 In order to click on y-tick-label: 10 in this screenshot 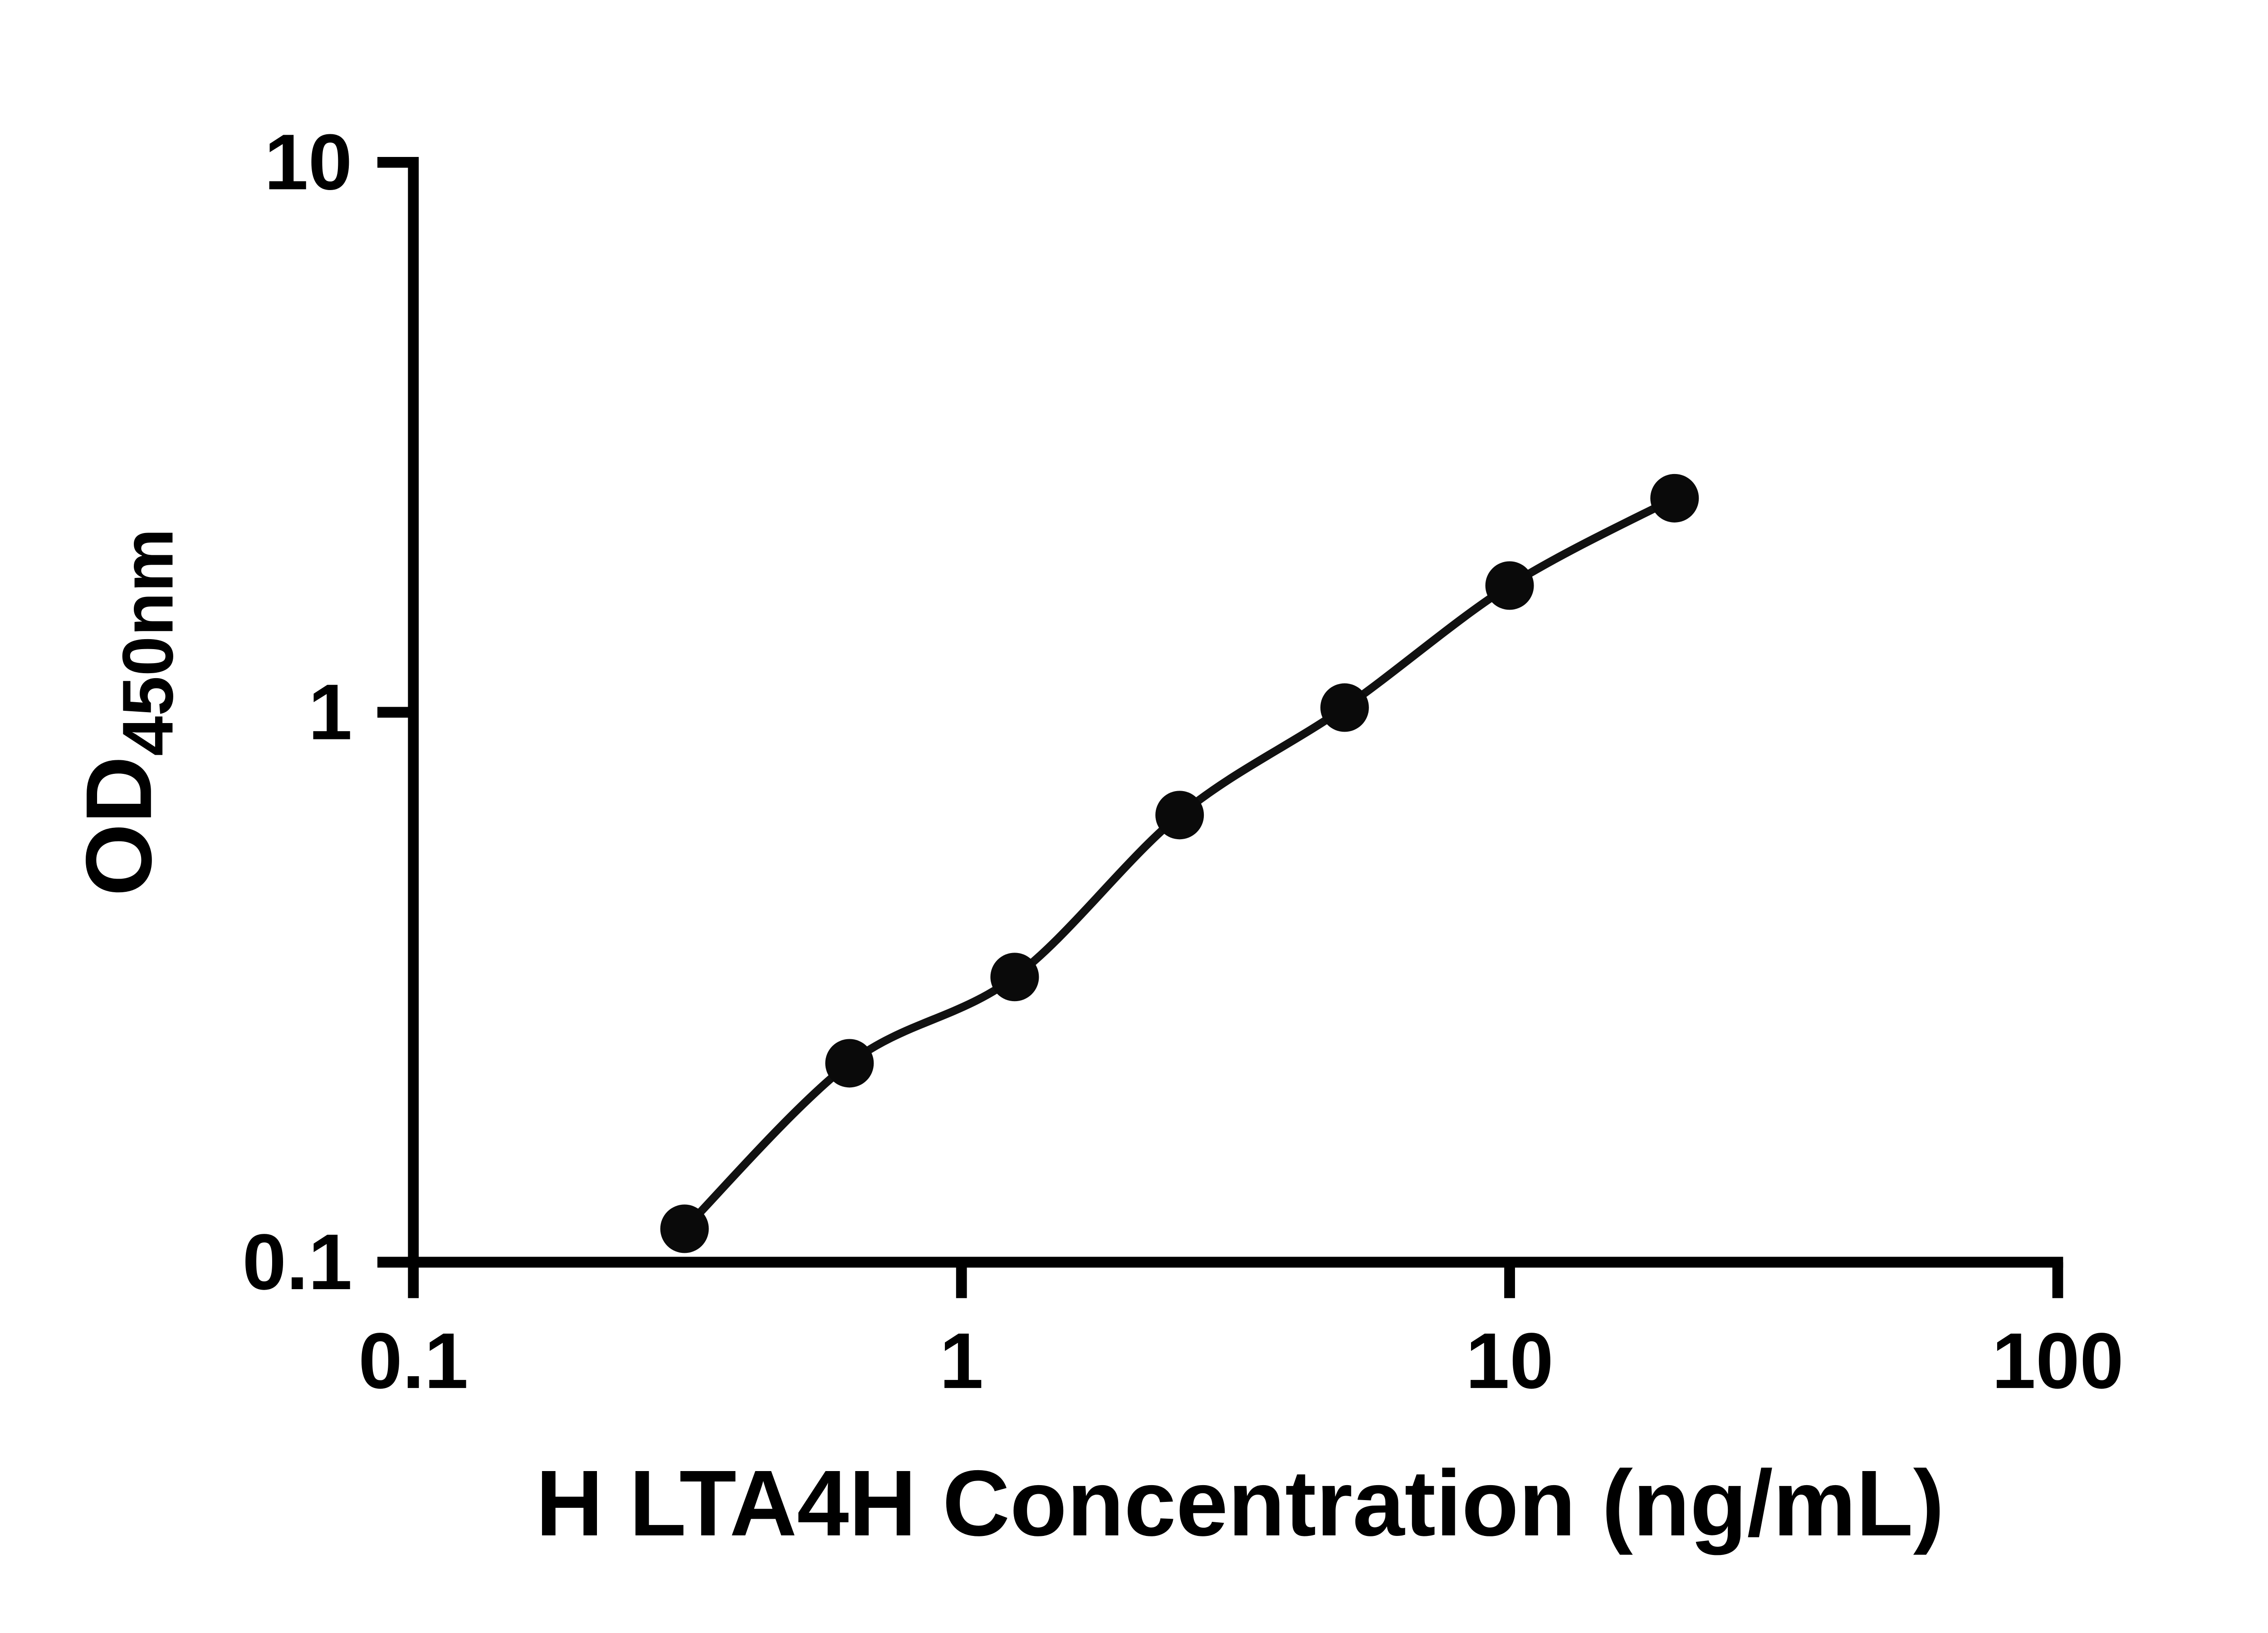, I will do `click(308, 161)`.